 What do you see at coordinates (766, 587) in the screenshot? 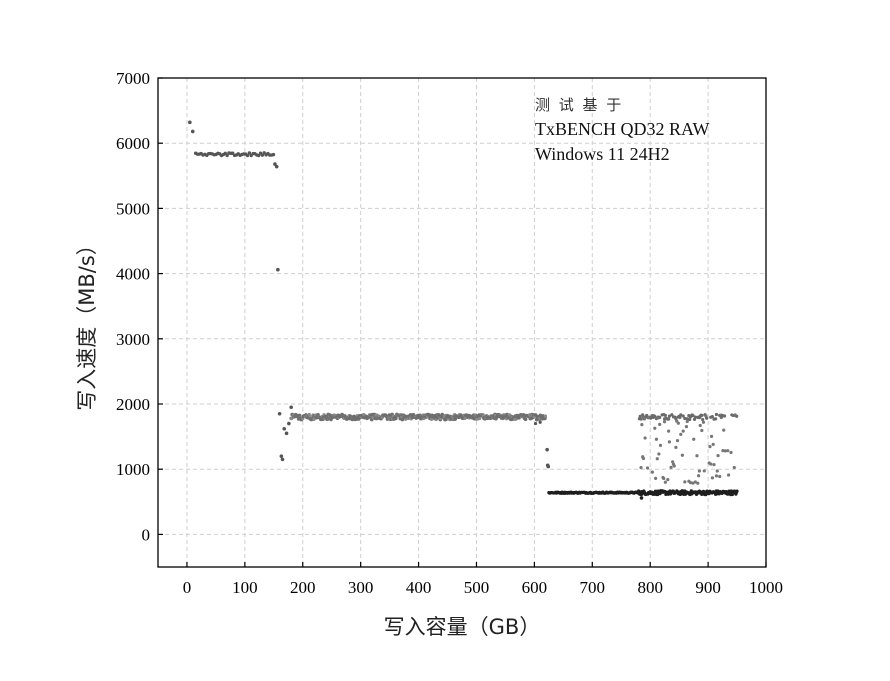
I see `x-tick-label: 1000` at bounding box center [766, 587].